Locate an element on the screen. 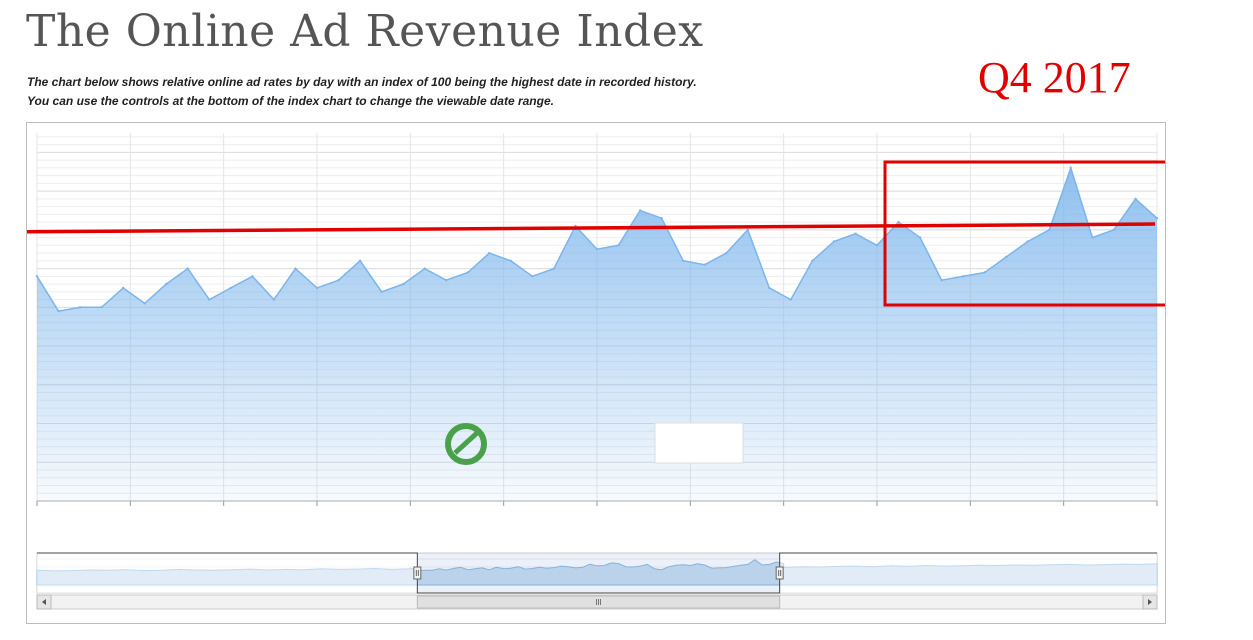 The width and height of the screenshot is (1253, 640). q4-highlight-box is located at coordinates (1024, 233).